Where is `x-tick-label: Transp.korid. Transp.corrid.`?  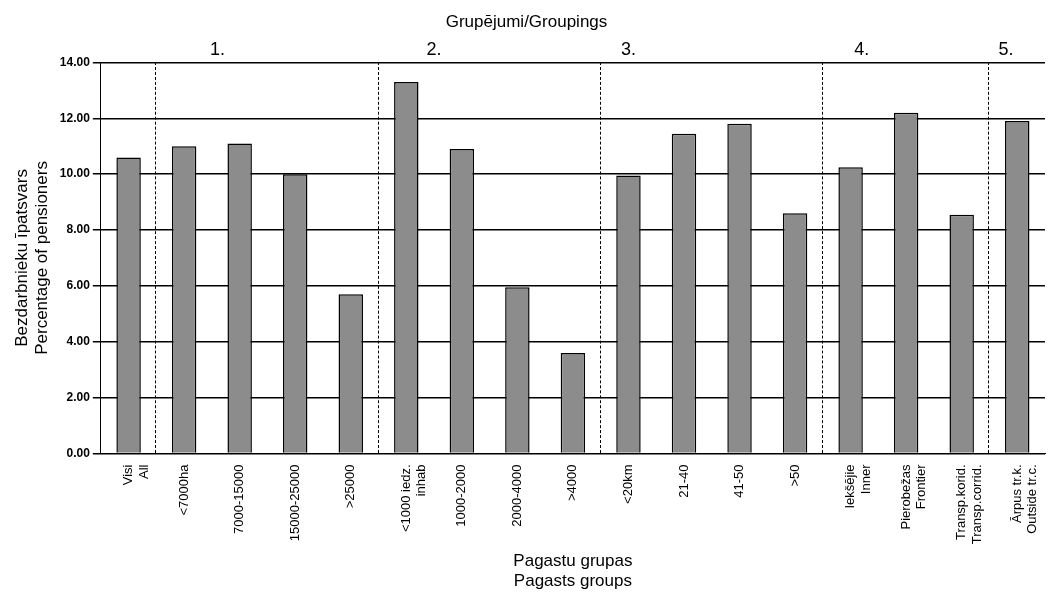 x-tick-label: Transp.korid. Transp.corrid. is located at coordinates (968, 504).